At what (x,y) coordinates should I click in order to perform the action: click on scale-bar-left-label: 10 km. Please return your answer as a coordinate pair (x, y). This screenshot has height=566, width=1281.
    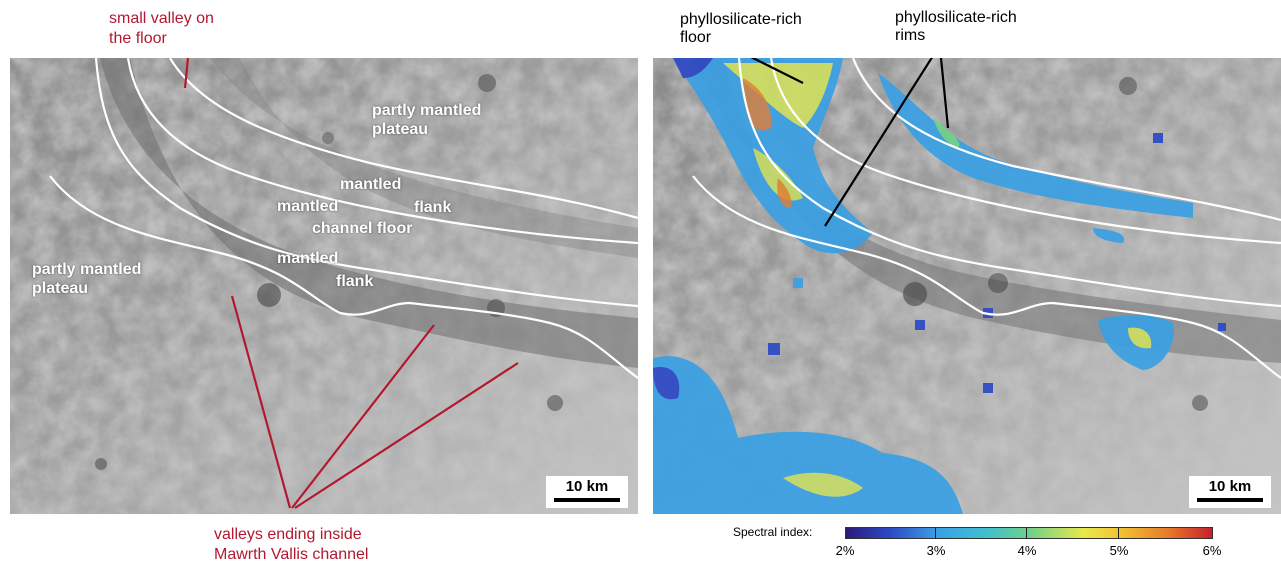
    Looking at the image, I should click on (587, 486).